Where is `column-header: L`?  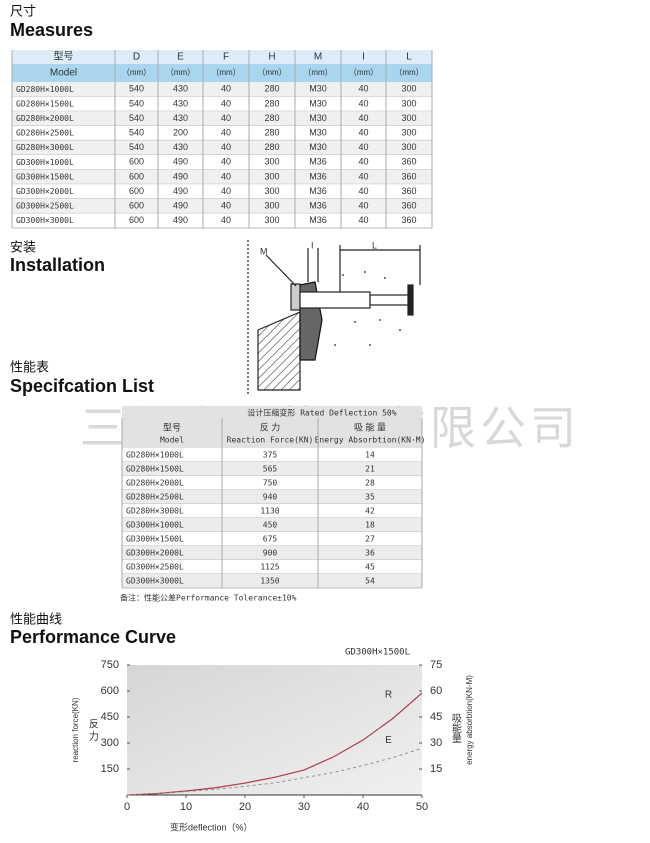
column-header: L is located at coordinates (409, 57).